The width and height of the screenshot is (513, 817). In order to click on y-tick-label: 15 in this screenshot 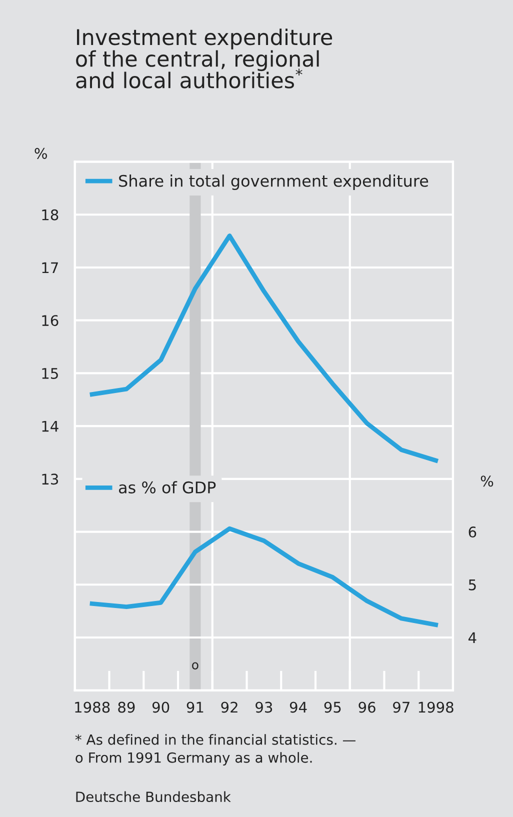, I will do `click(50, 373)`.